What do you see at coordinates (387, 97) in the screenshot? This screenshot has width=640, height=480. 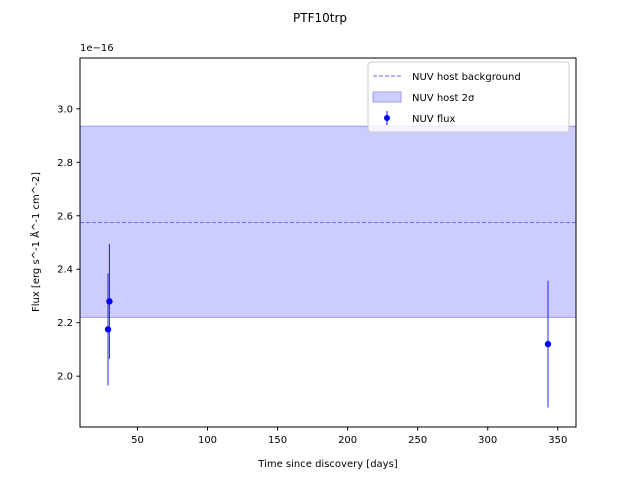 I see `legend-band-swatch` at bounding box center [387, 97].